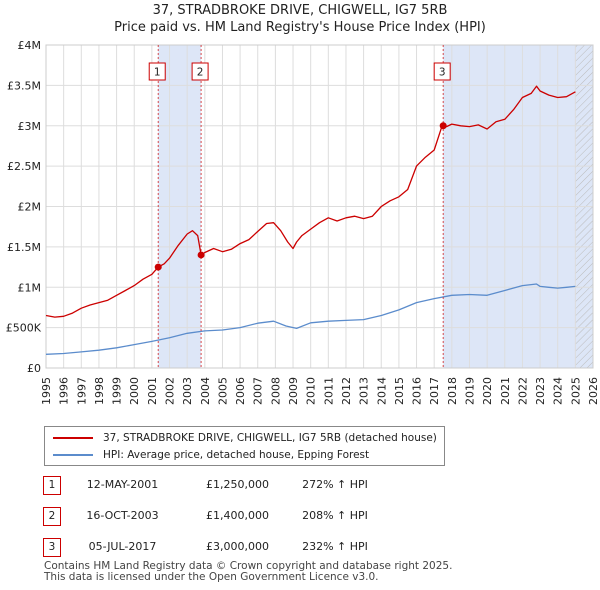  I want to click on x-tick-label: 1997, so click(81, 391).